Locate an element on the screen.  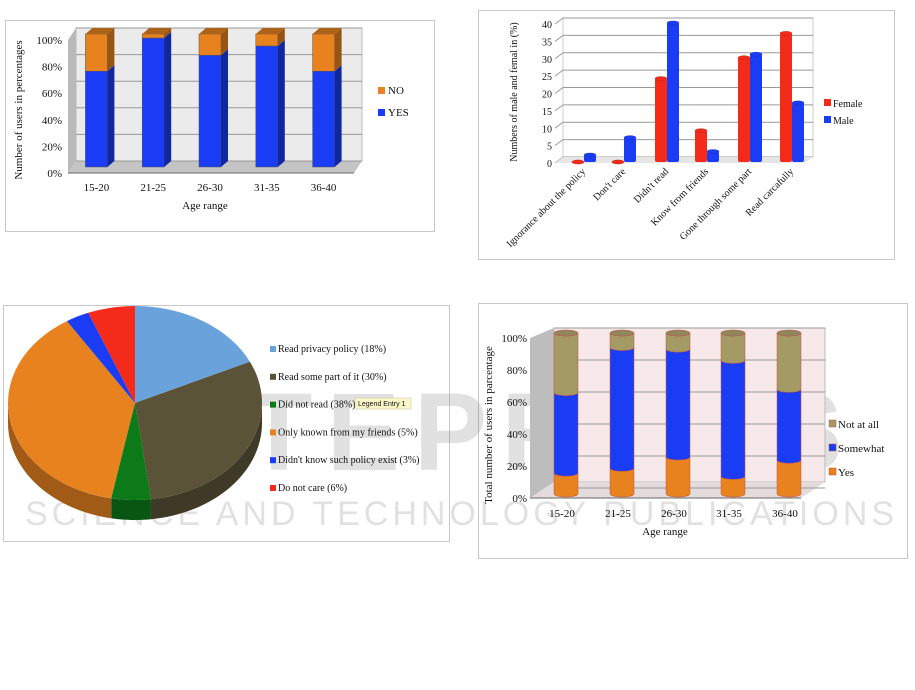
chart1-xlabel: Age range is located at coordinates (205, 206).